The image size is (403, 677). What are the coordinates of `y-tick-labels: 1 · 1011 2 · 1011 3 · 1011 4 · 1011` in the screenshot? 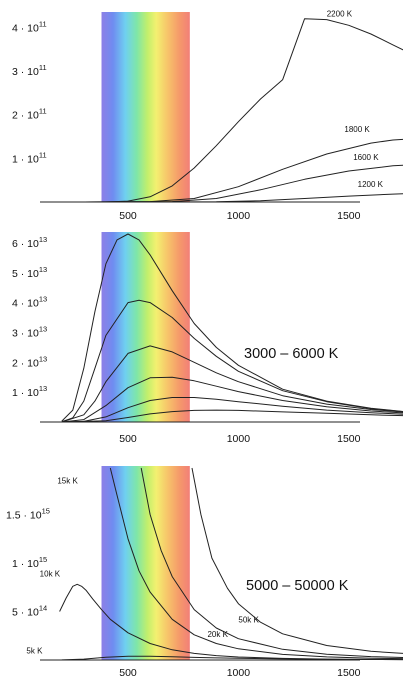 It's located at (29, 92).